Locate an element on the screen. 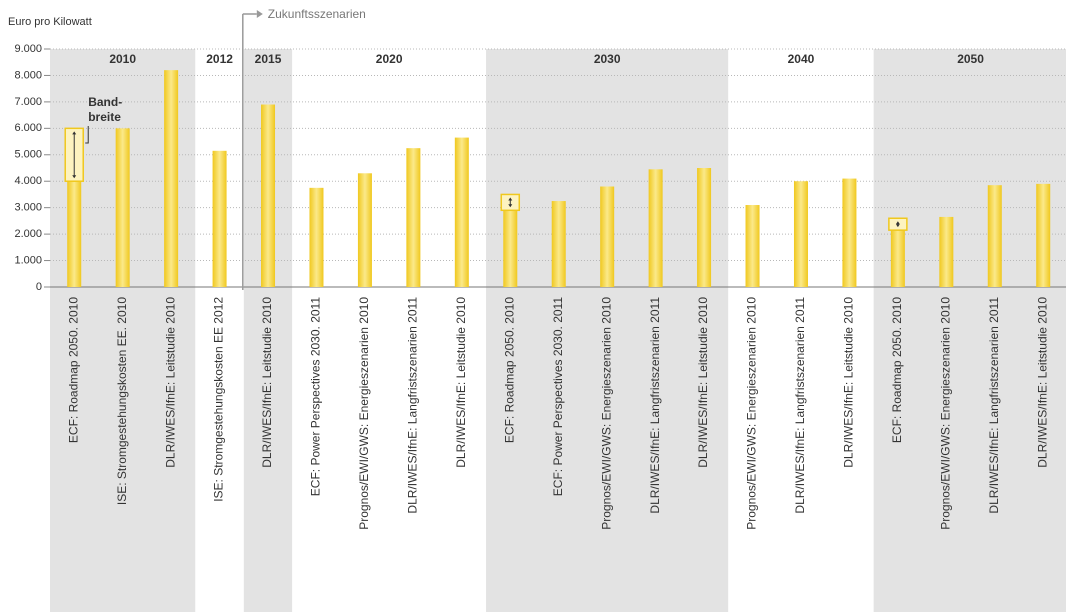 The image size is (1066, 612). y-axis-label: Euro pro Kilowatt is located at coordinates (50, 22).